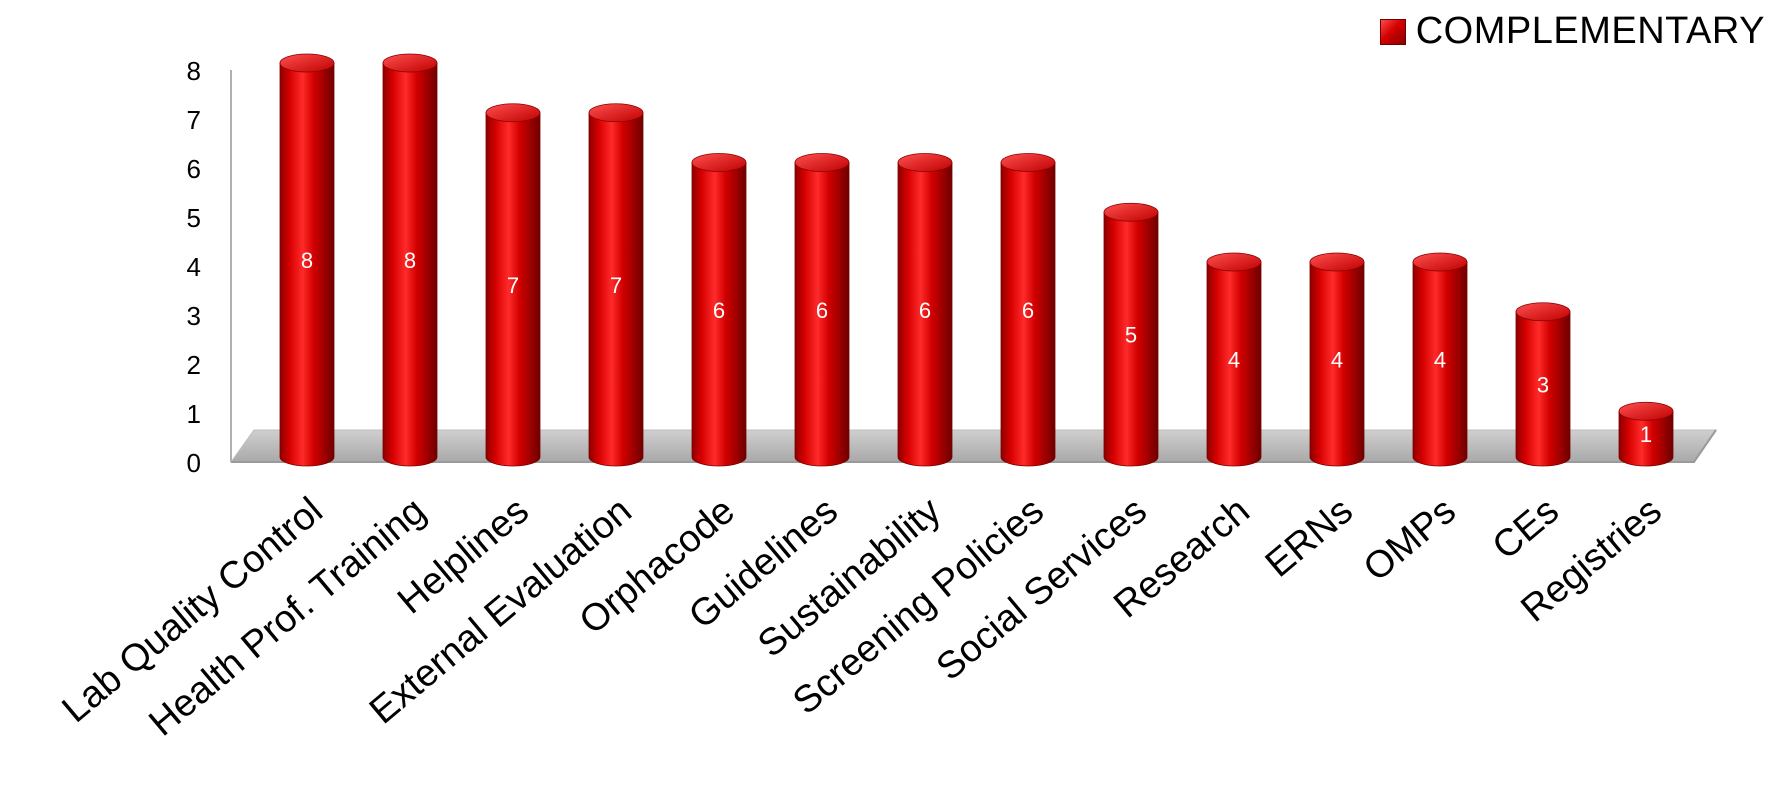 The width and height of the screenshot is (1773, 806). Describe the element at coordinates (194, 218) in the screenshot. I see `y-tick-label: 5` at that location.